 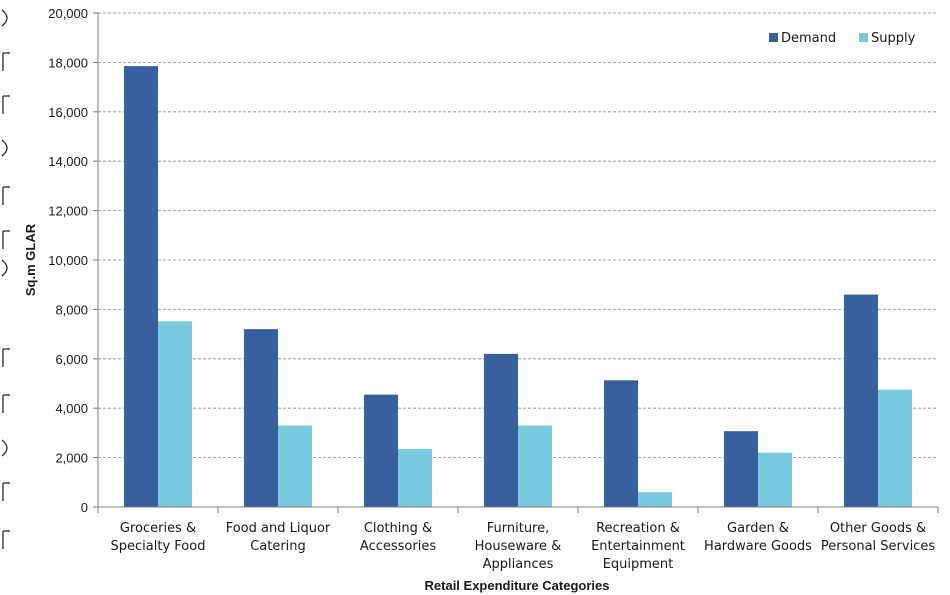 I want to click on y-tick-label: 20,000, so click(x=68, y=13).